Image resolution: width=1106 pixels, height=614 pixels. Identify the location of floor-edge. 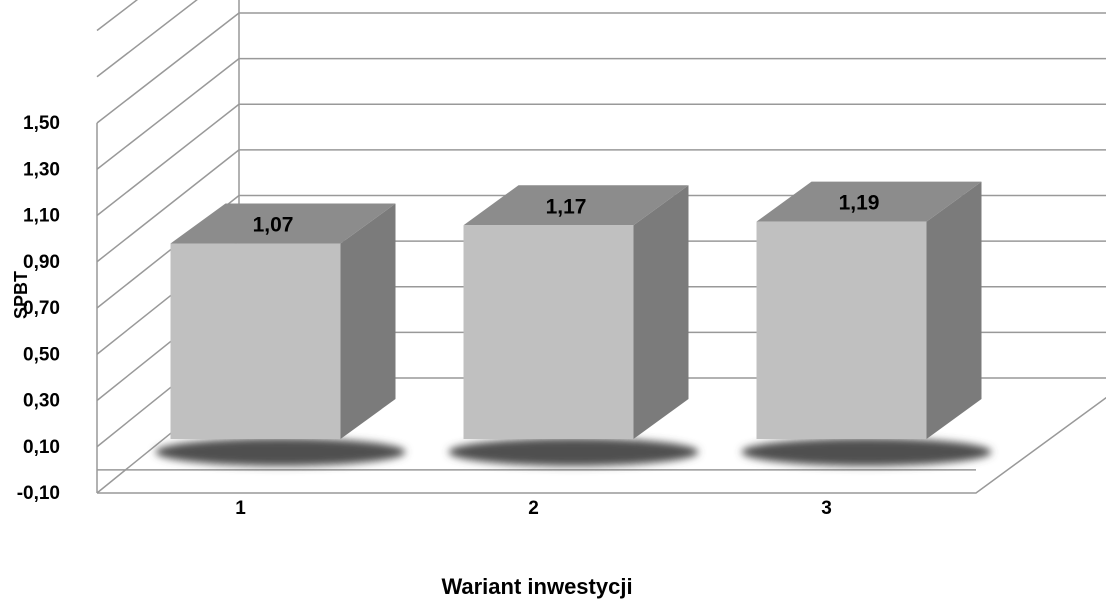
(601, 445).